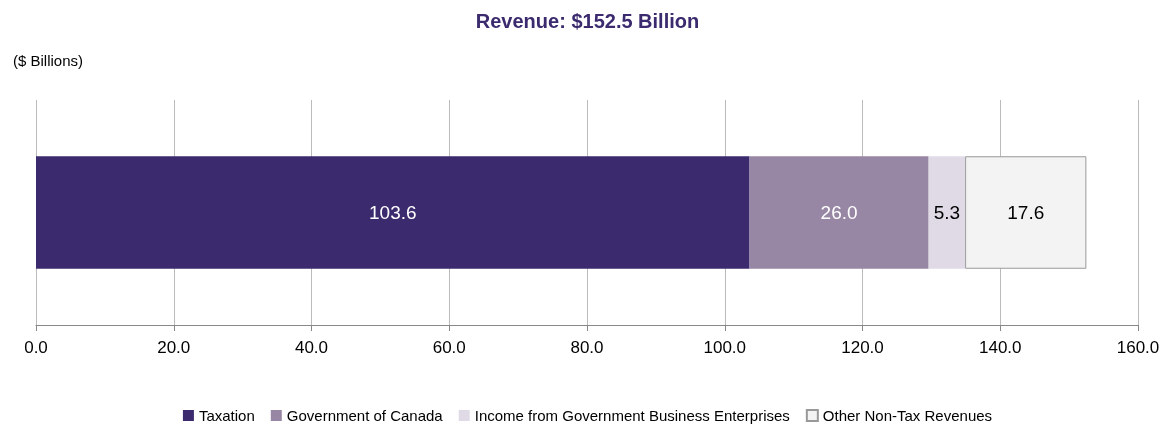 The image size is (1175, 432). I want to click on data-label: 17.6, so click(1026, 212).